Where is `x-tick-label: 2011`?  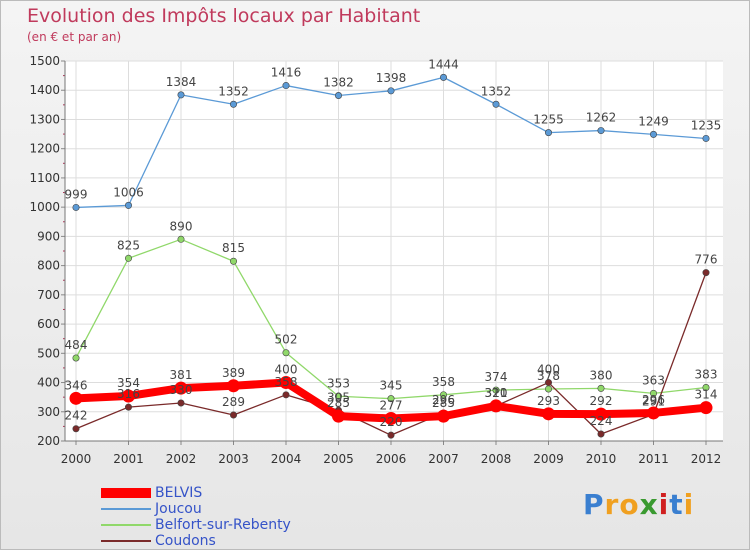
x-tick-label: 2011 is located at coordinates (653, 459).